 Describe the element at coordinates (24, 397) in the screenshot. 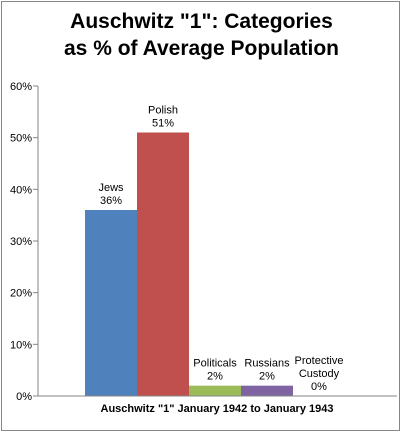

I see `y-tick-label: 0%` at that location.